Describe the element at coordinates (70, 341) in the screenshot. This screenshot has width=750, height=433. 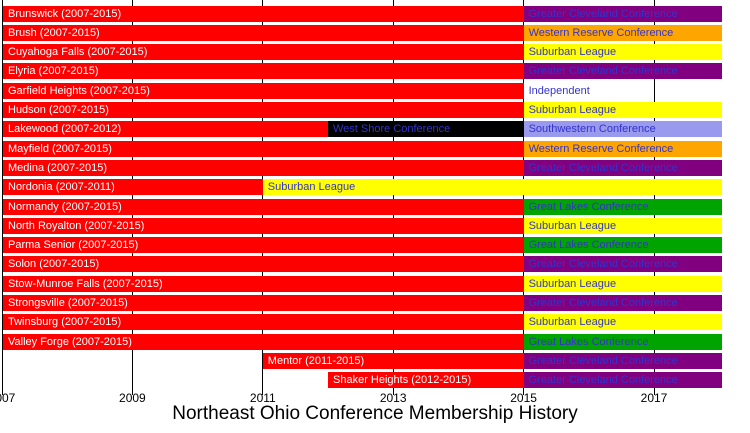
I see `bar-label: Valley Forge (2007-2015)` at that location.